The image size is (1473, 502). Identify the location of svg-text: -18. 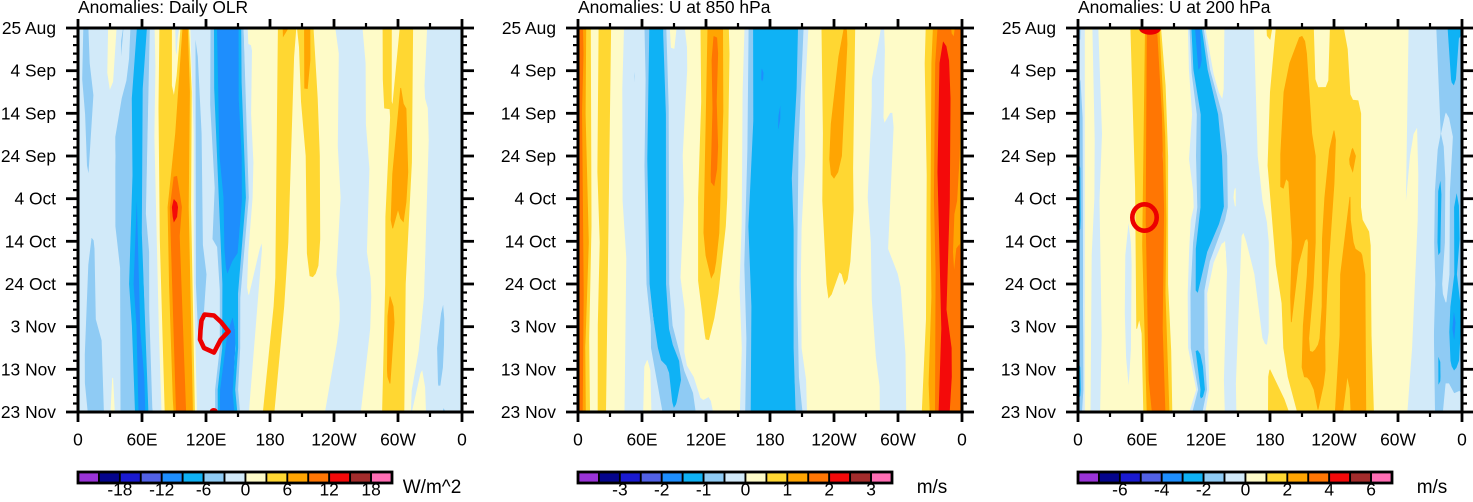
(119, 489).